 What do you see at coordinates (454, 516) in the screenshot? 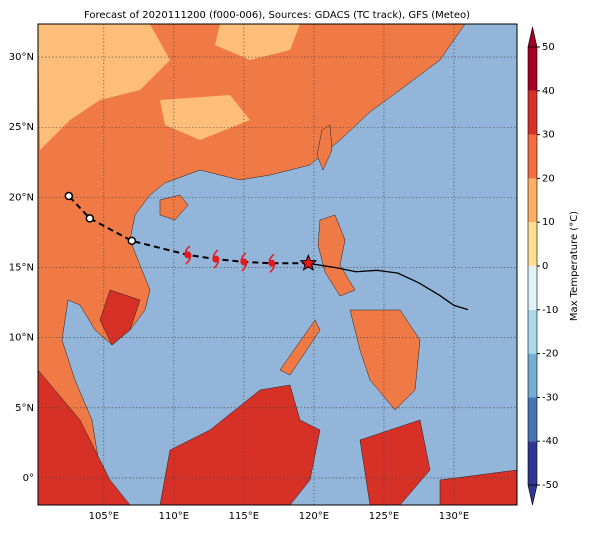
I see `x-tick-label: 130°E` at bounding box center [454, 516].